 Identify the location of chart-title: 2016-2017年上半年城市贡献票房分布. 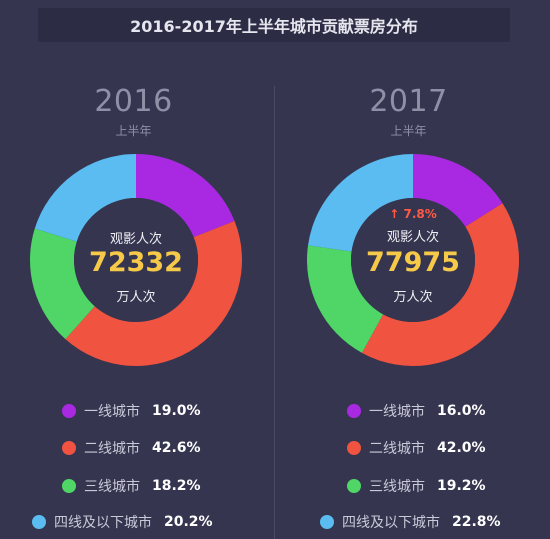
(274, 25).